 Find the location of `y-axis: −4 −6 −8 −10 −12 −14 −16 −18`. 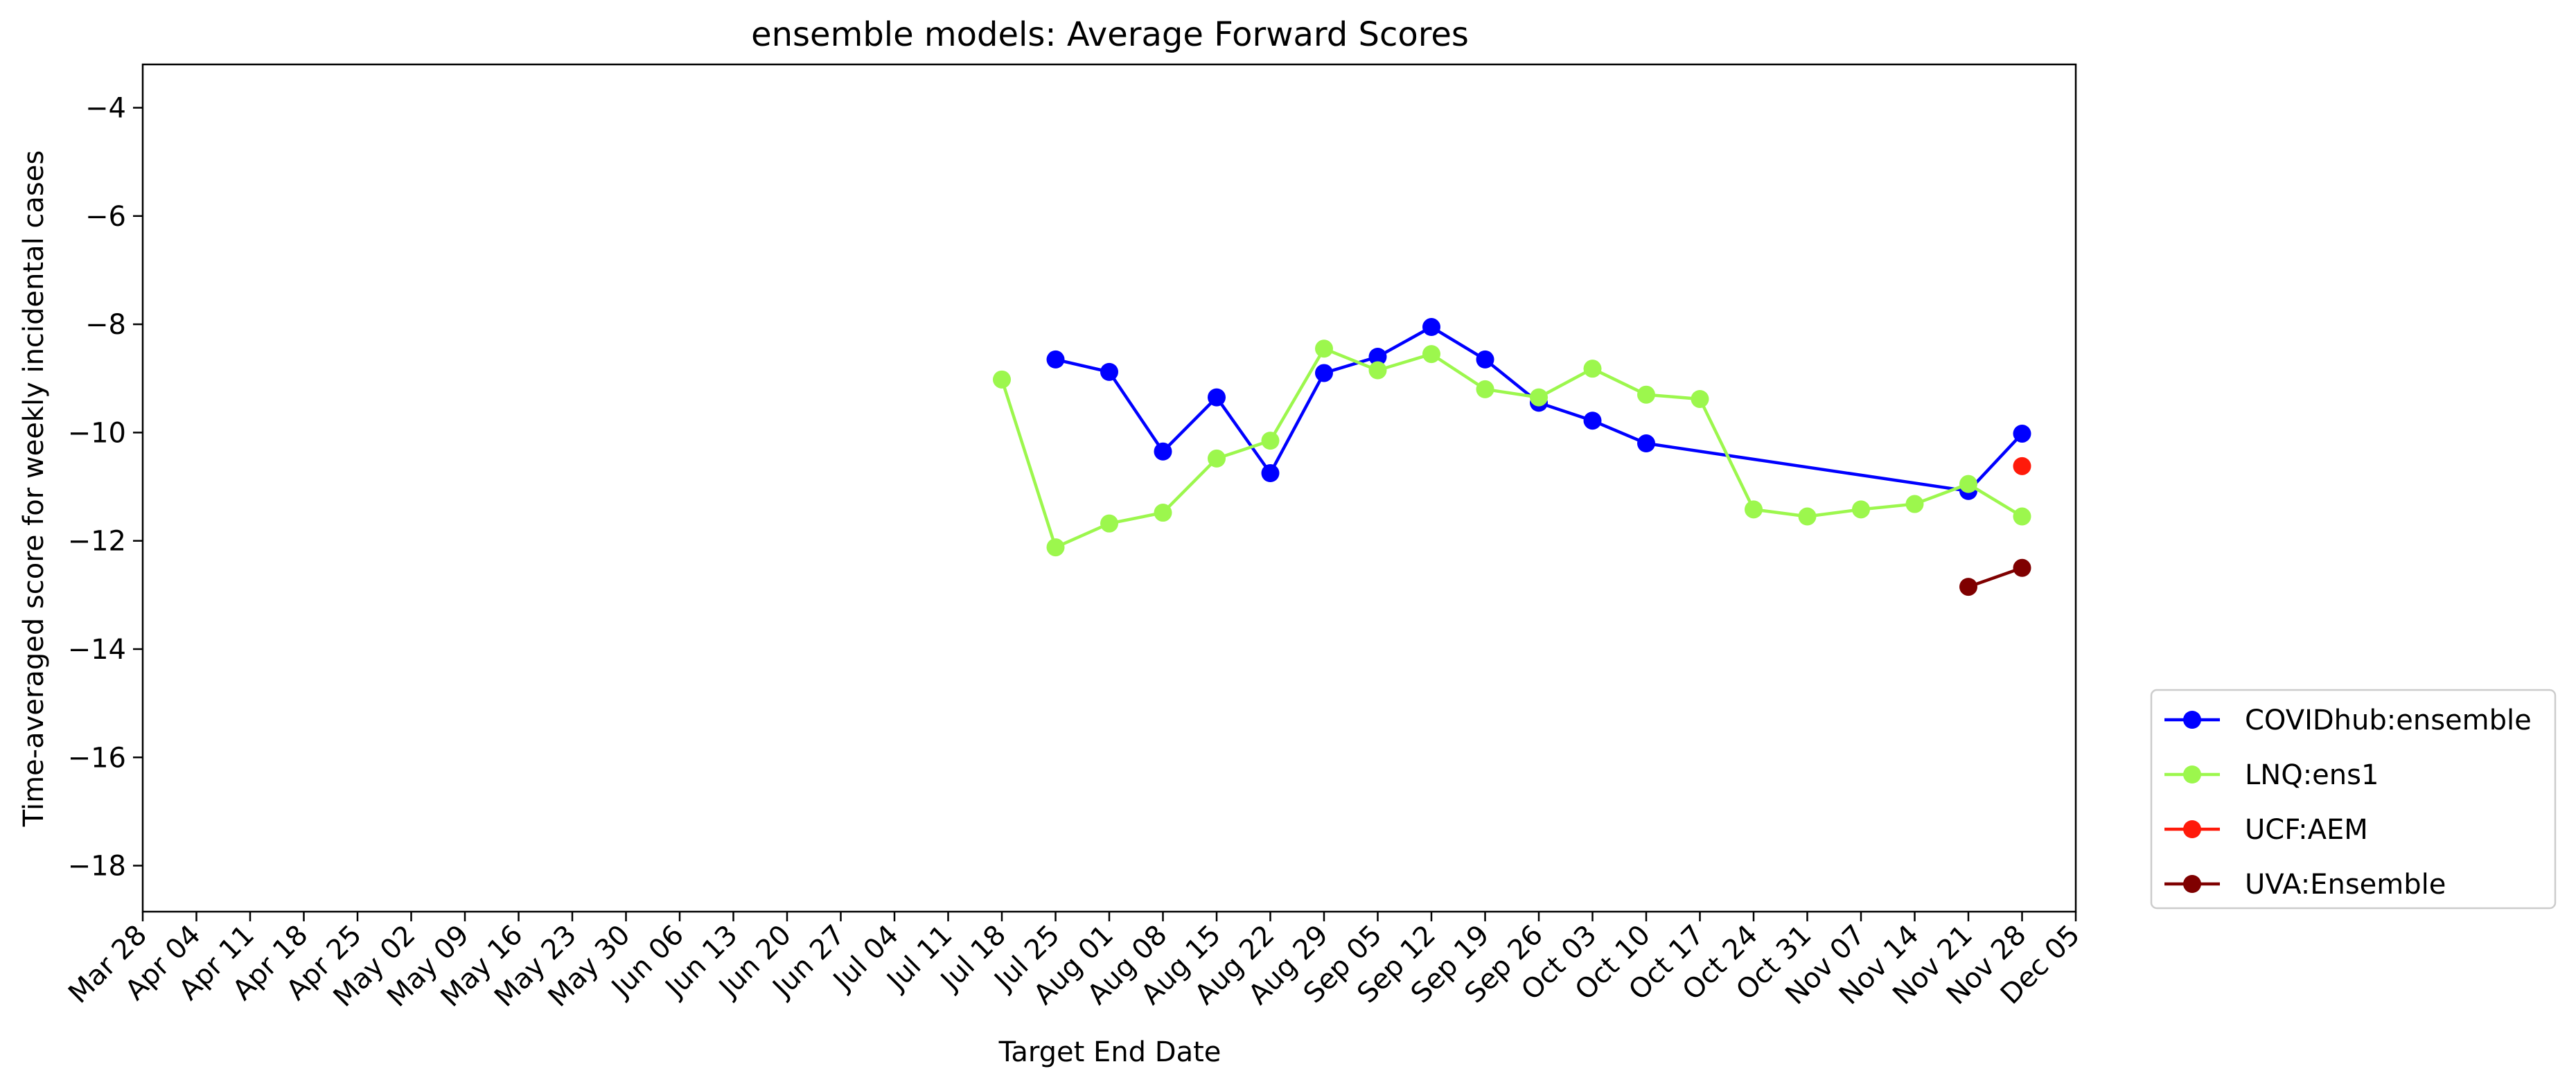

y-axis: −4 −6 −8 −10 −12 −14 −16 −18 is located at coordinates (105, 488).